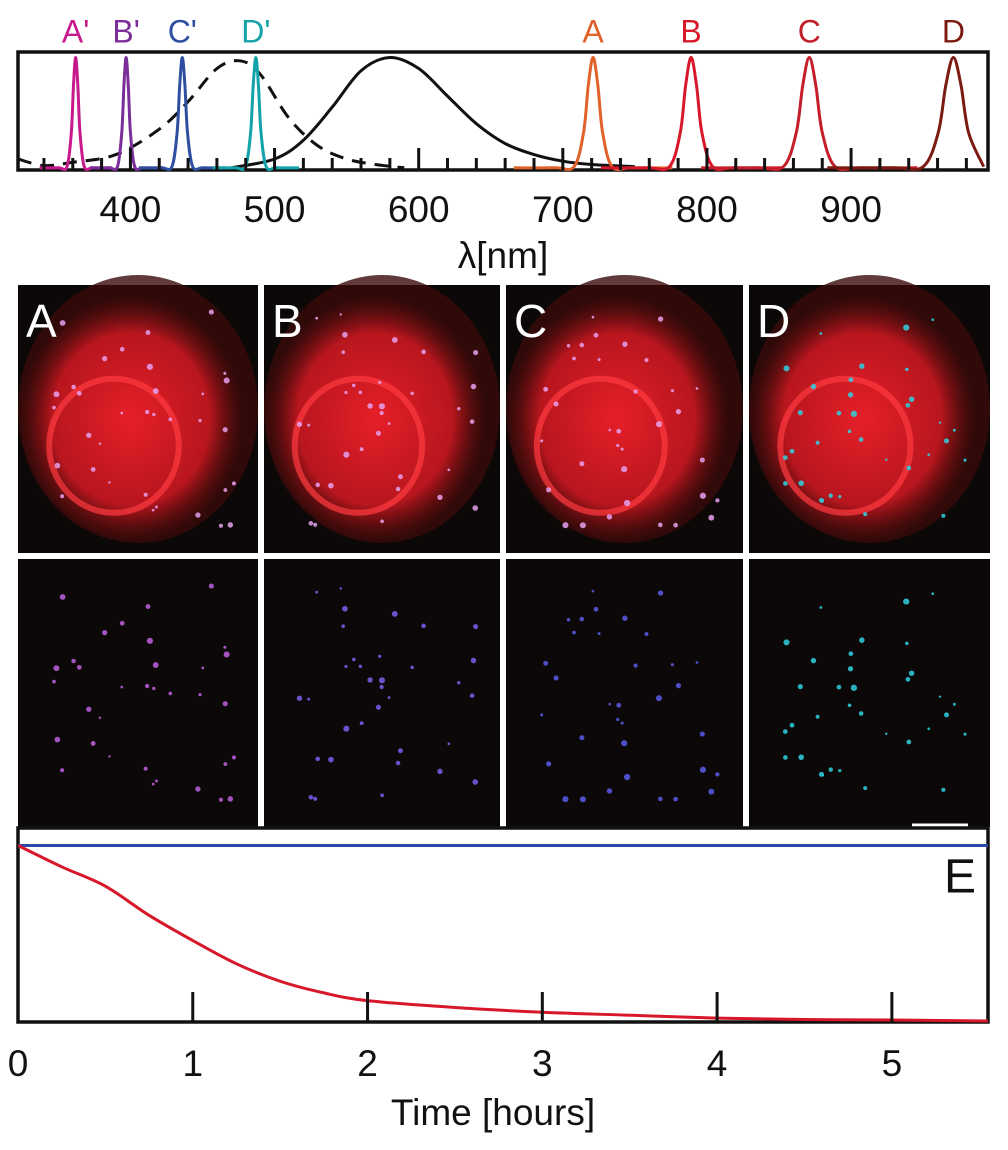 The width and height of the screenshot is (1008, 1150). Describe the element at coordinates (419, 209) in the screenshot. I see `x-tick-label: 600` at that location.